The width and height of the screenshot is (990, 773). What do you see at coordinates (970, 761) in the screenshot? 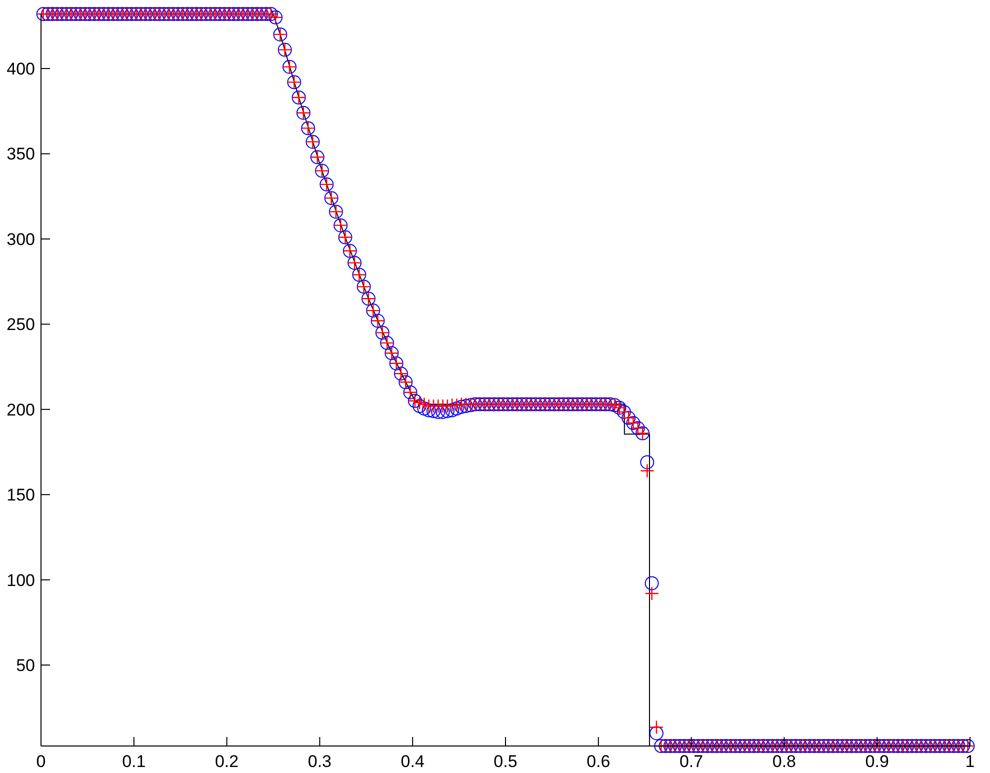
I see `x-tick-label: 1` at bounding box center [970, 761].